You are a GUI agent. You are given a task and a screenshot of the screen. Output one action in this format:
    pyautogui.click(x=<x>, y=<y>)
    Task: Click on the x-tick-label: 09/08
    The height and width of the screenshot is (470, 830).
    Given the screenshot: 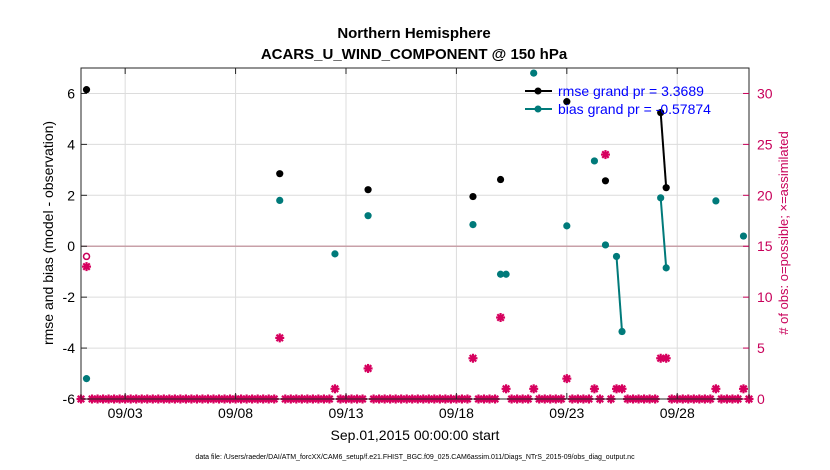 What is the action you would take?
    pyautogui.click(x=235, y=413)
    